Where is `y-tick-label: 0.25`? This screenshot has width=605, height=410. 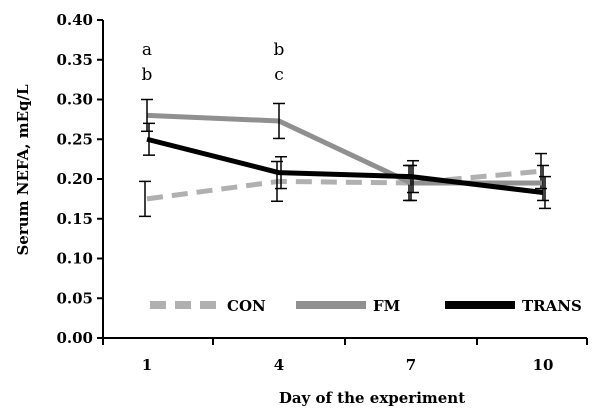
y-tick-label: 0.25 is located at coordinates (74, 139).